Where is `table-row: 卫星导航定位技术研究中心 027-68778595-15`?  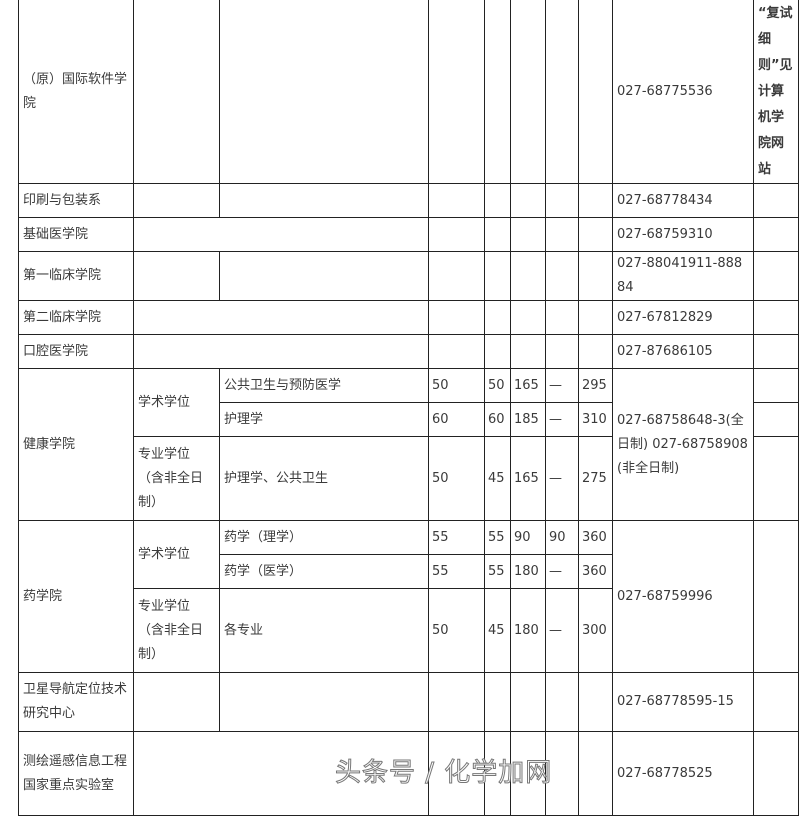
table-row: 卫星导航定位技术研究中心 027-68778595-15 is located at coordinates (408, 702).